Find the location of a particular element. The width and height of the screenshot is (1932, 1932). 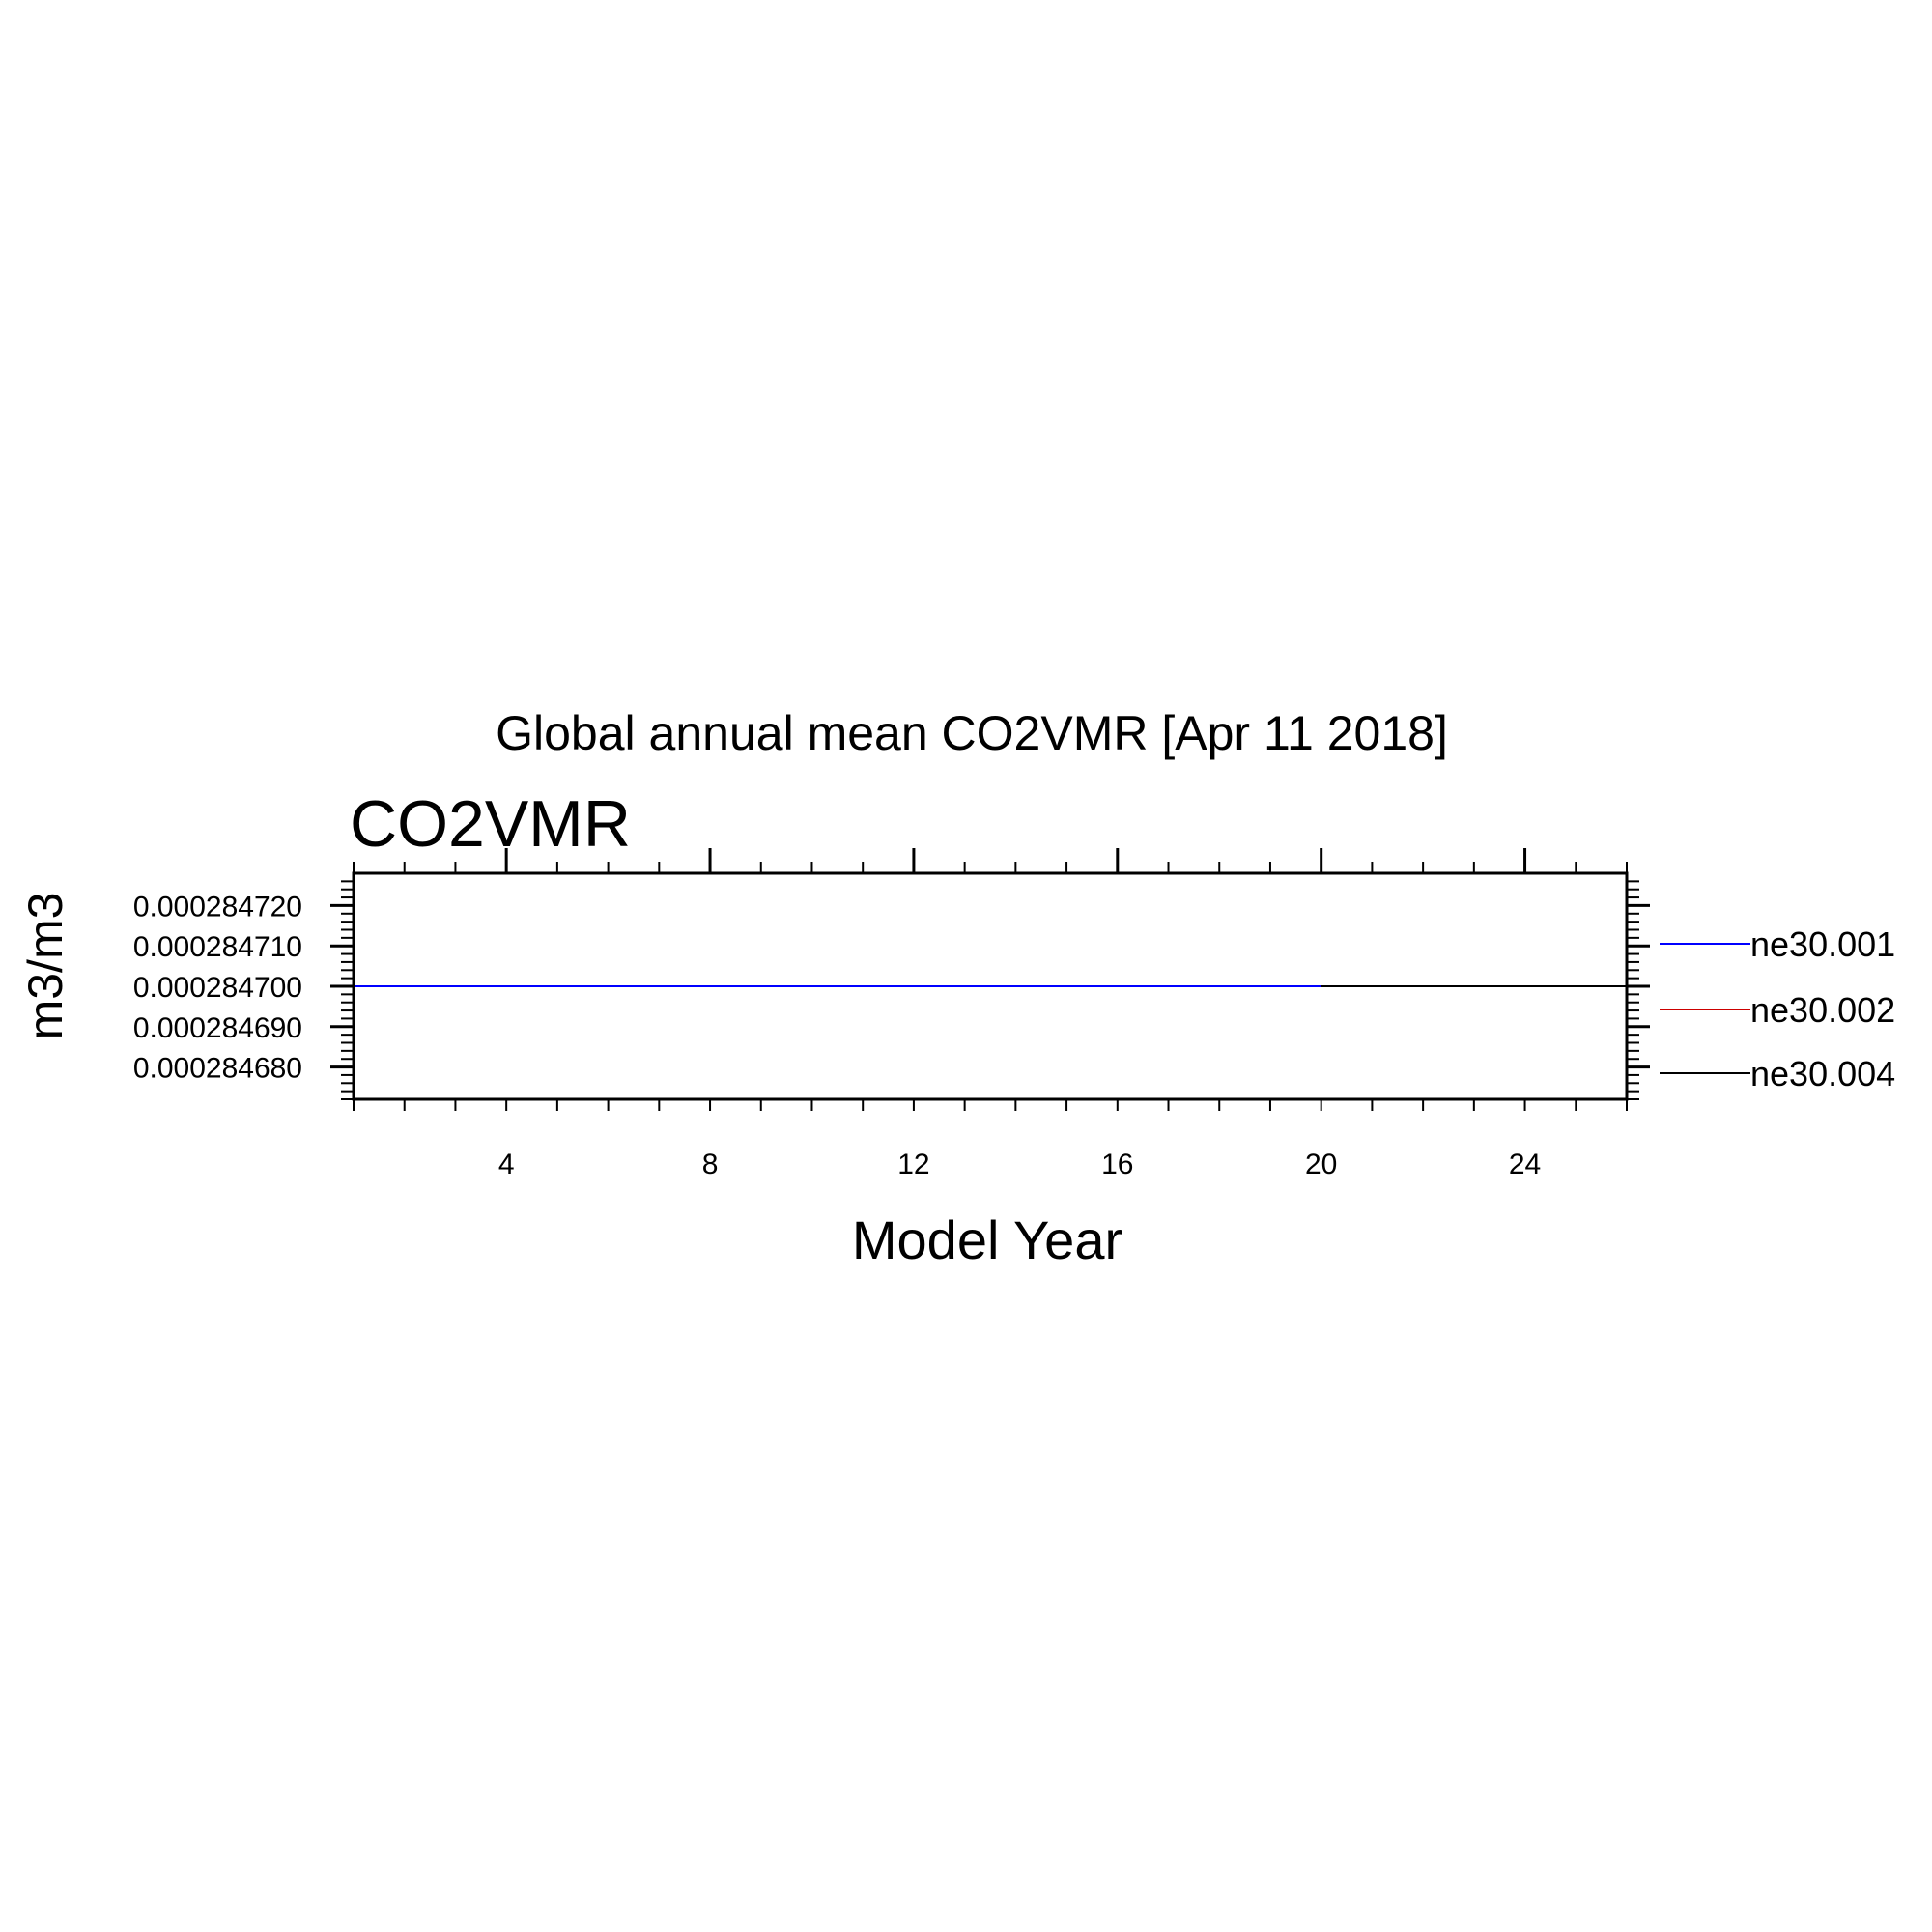

chart-title: Global annual mean CO2VMR [Apr 11 2018] is located at coordinates (972, 733).